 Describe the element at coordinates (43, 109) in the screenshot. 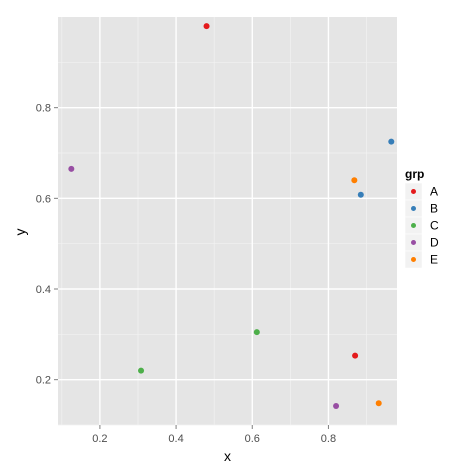

I see `y-tick-label: 0.8` at that location.